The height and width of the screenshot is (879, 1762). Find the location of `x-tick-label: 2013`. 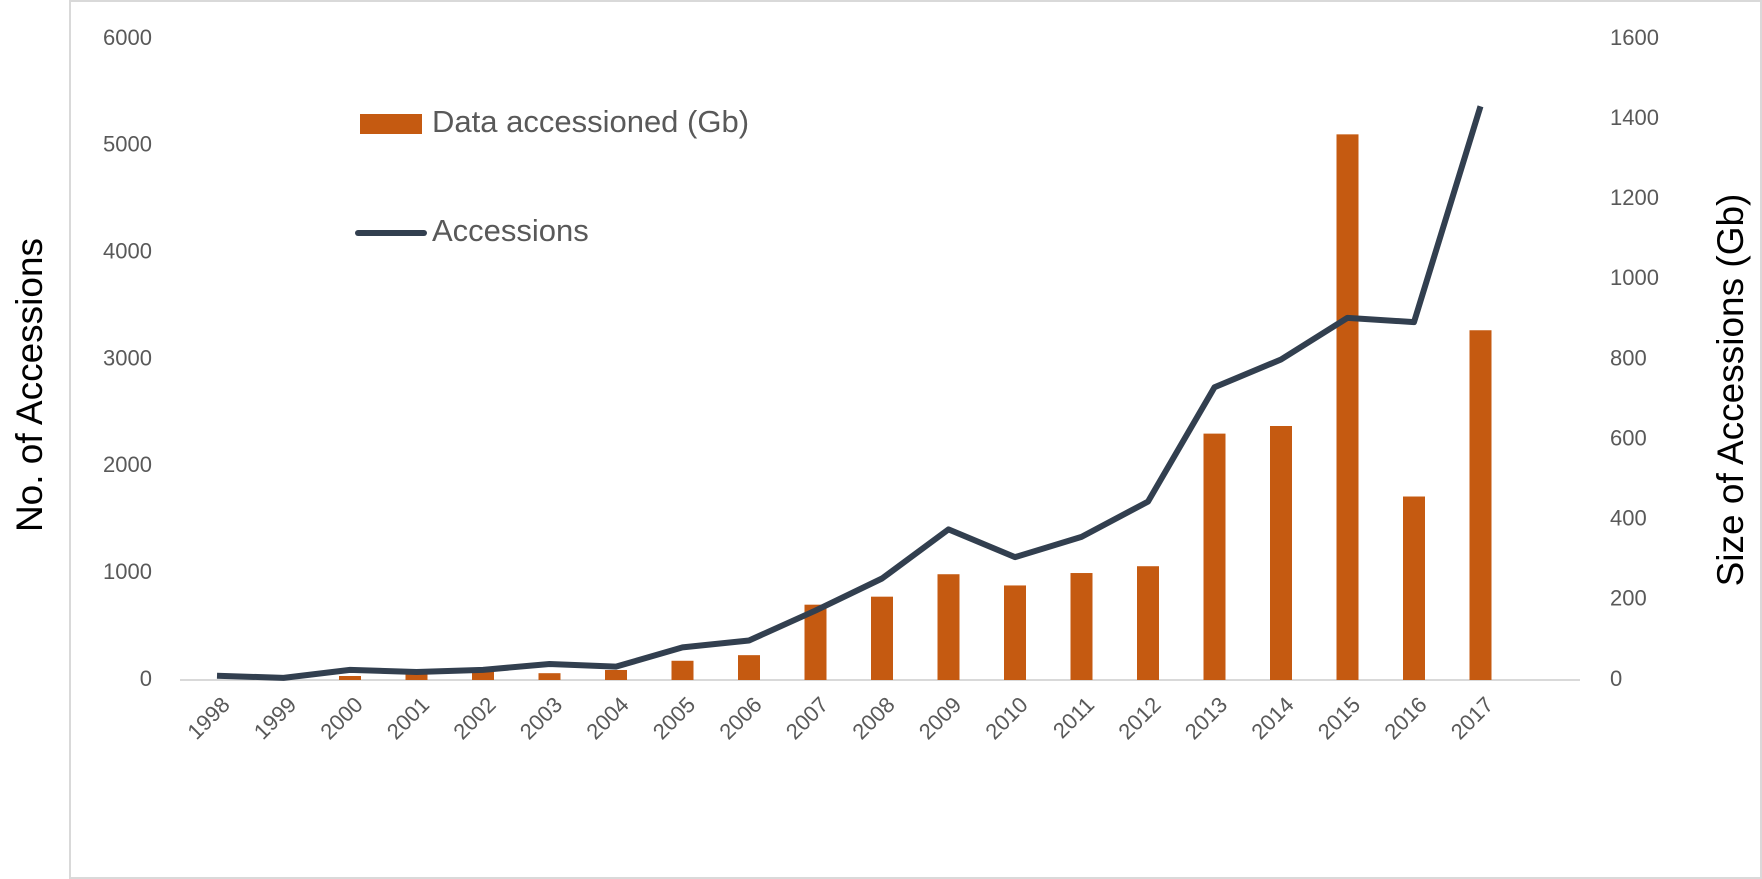

x-tick-label: 2013 is located at coordinates (1206, 718).